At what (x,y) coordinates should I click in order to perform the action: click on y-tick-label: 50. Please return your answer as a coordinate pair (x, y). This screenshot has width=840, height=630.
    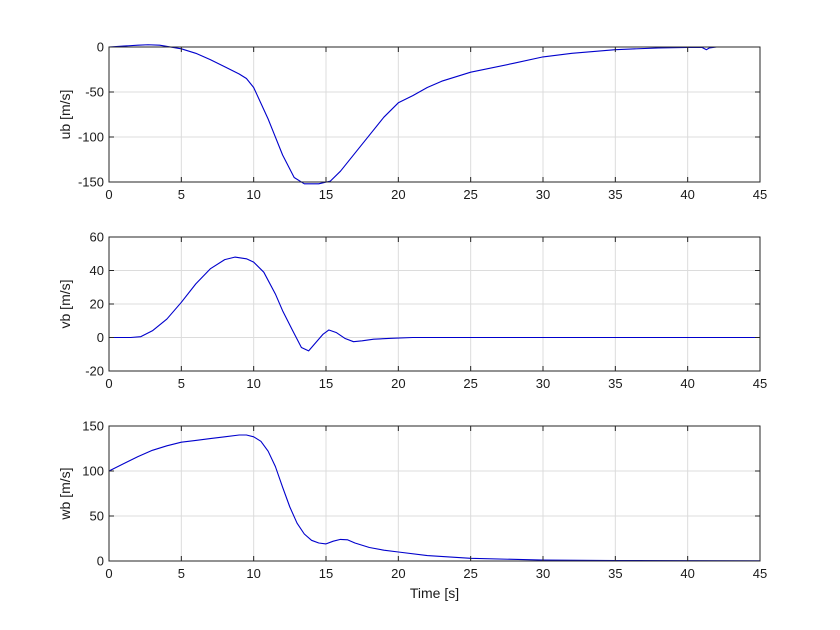
    Looking at the image, I should click on (97, 516).